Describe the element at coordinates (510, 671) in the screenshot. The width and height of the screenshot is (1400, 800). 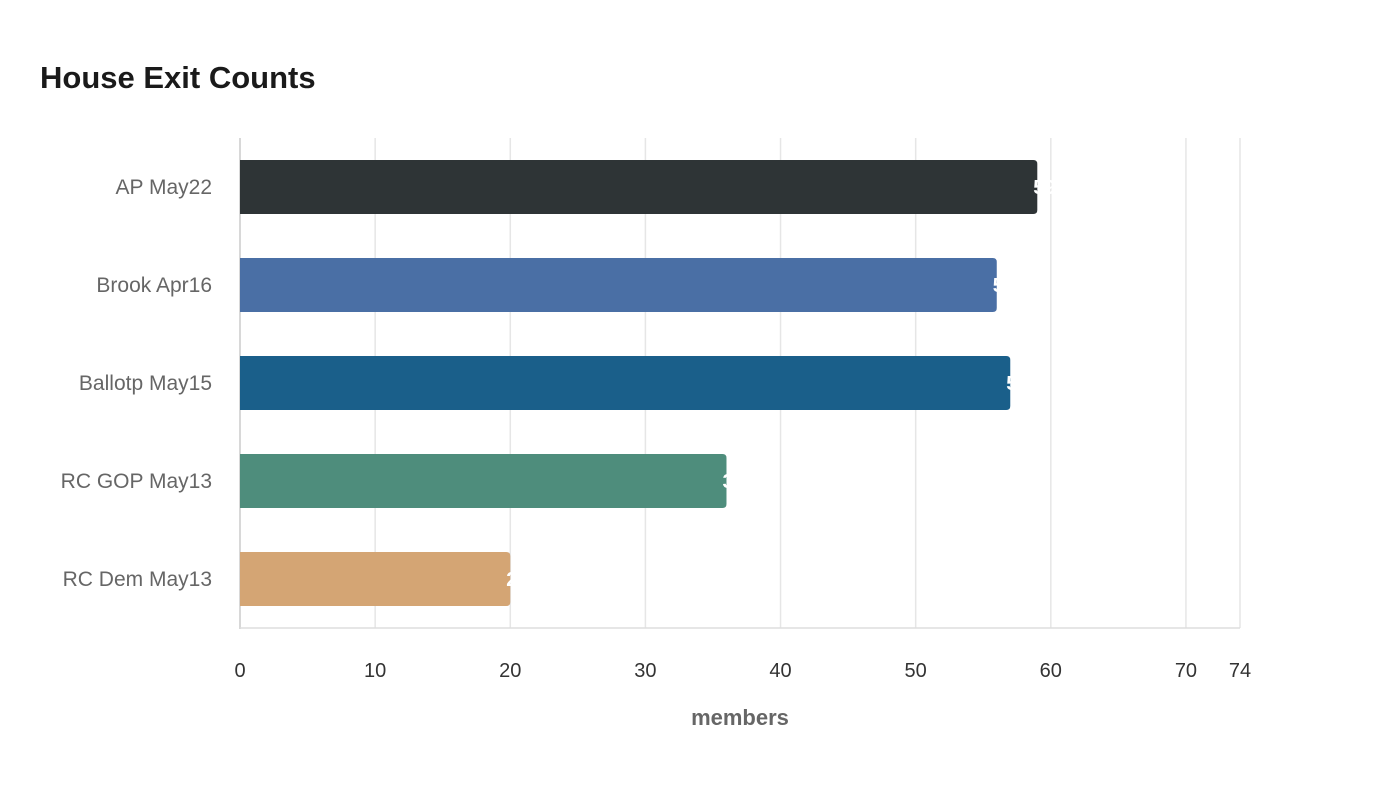
I see `x-tick-label: 20` at that location.